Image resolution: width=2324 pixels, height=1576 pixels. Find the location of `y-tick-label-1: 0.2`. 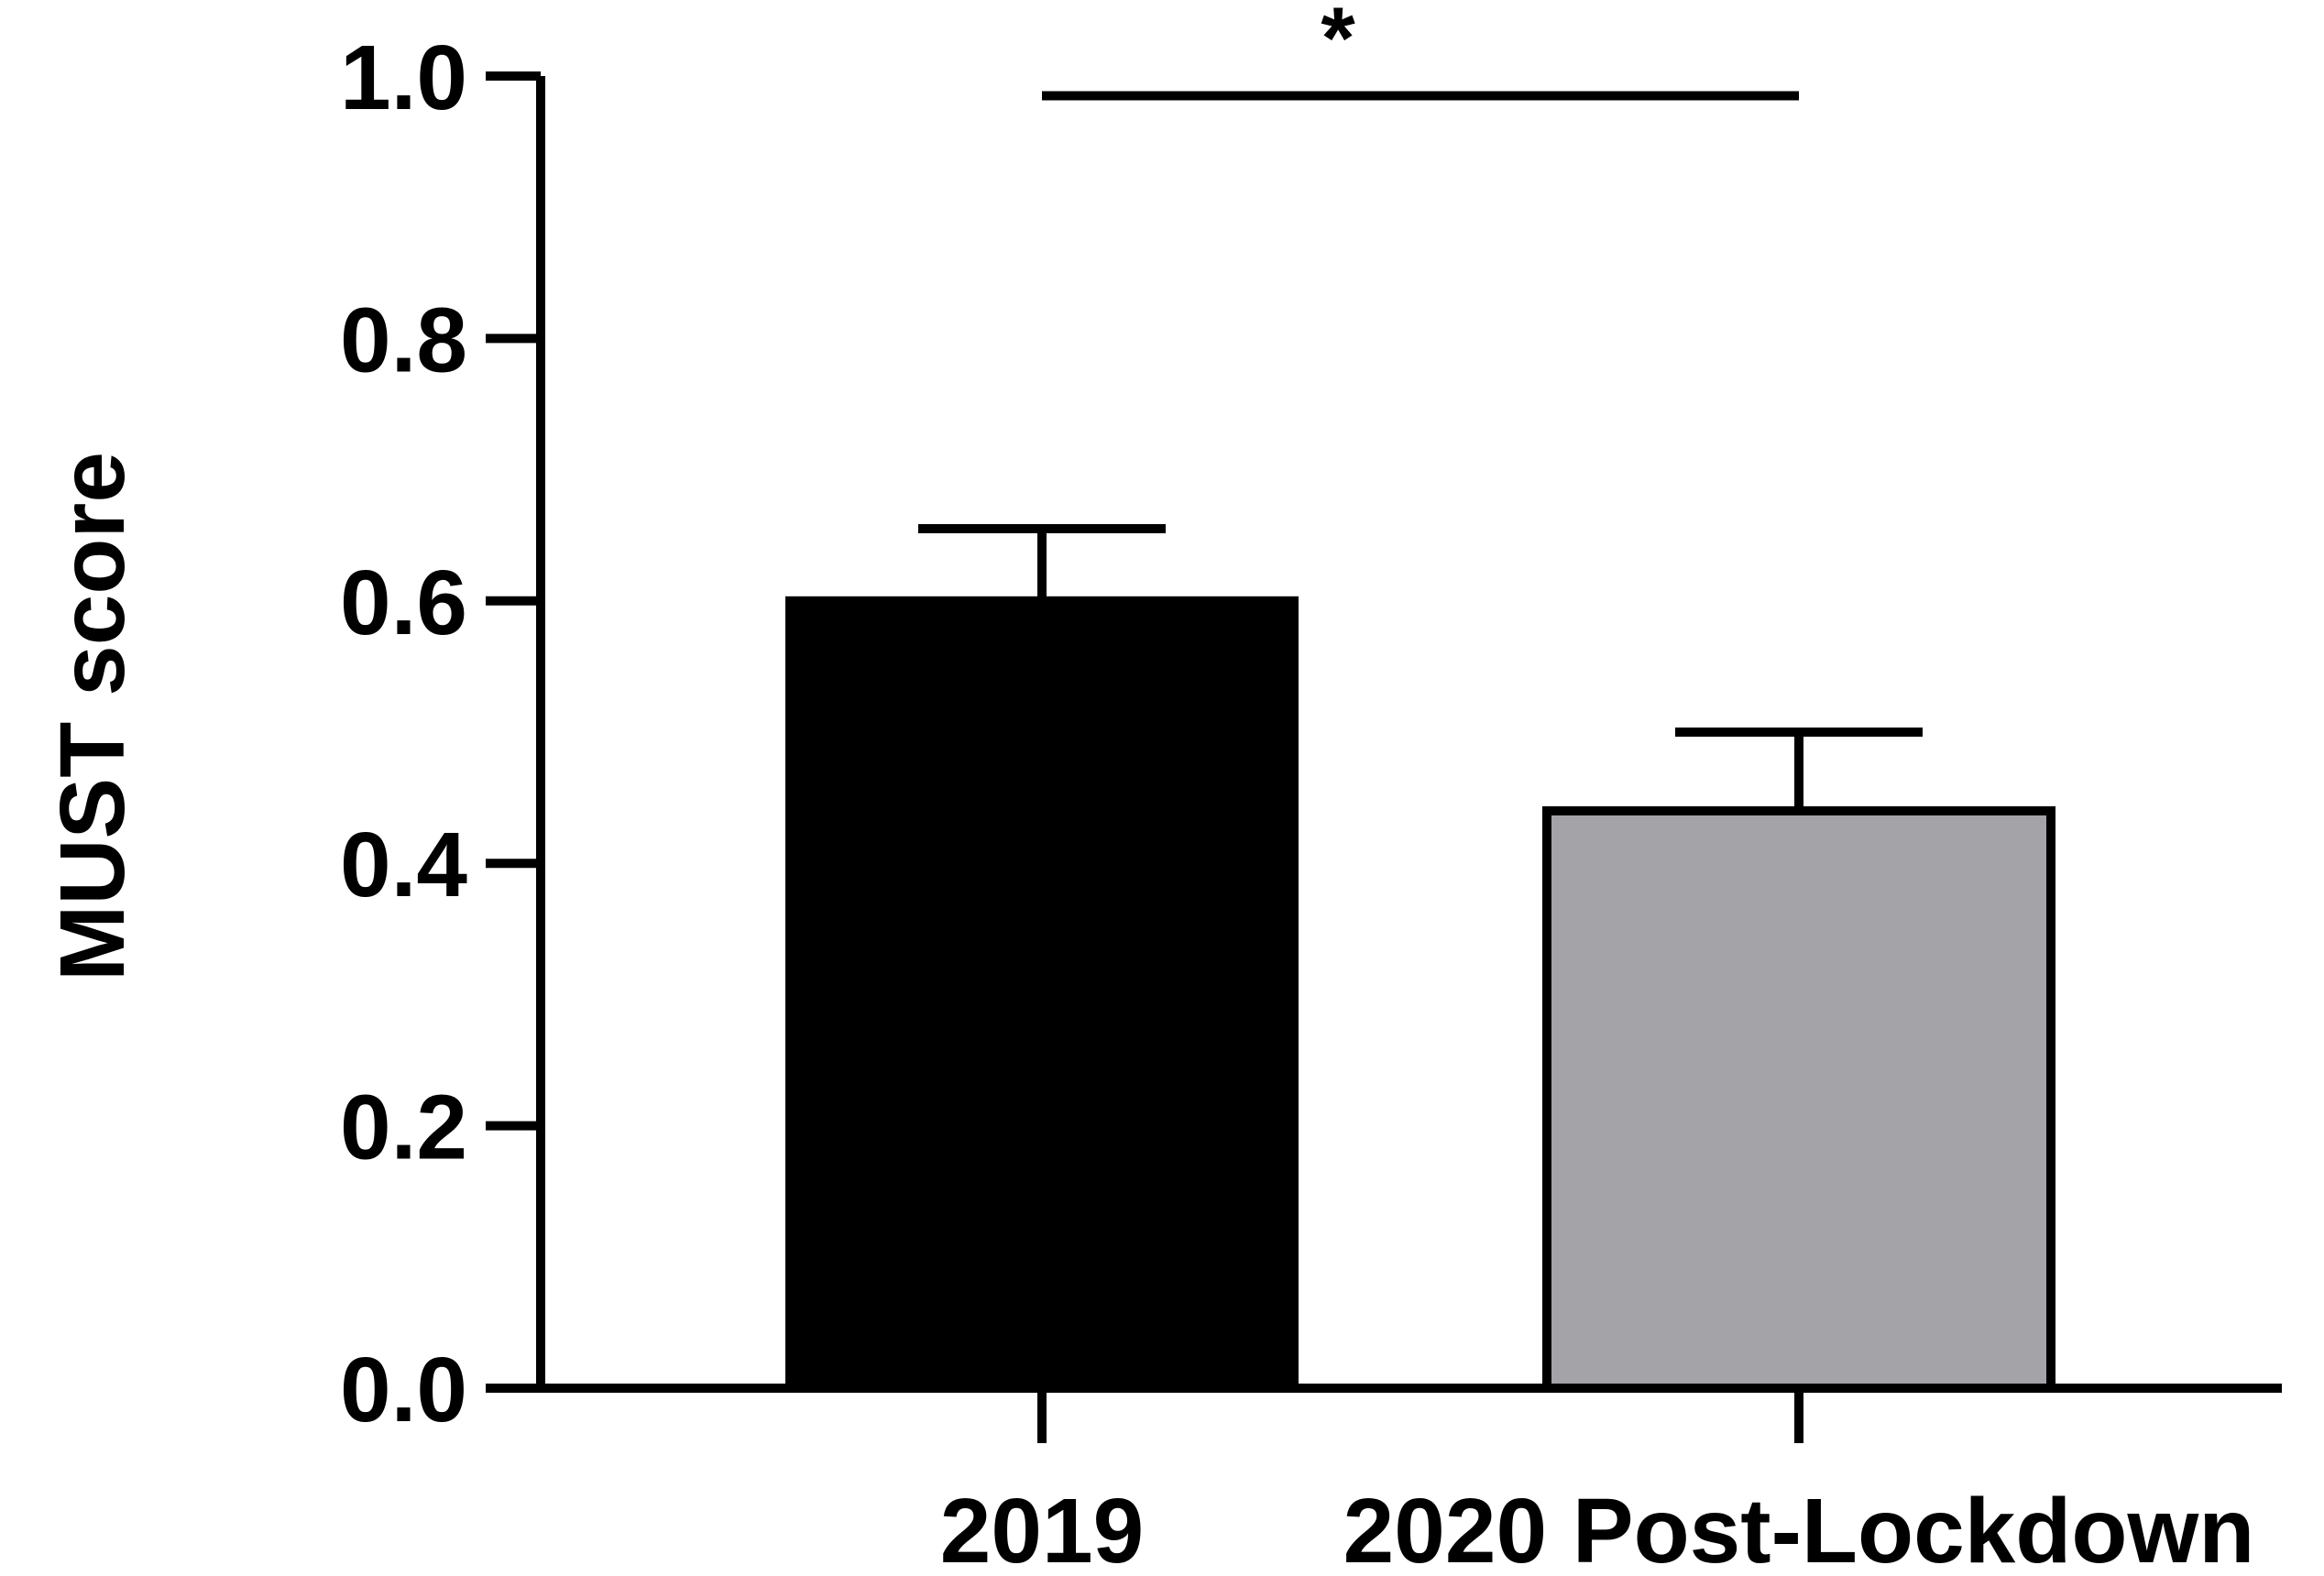

y-tick-label-1: 0.2 is located at coordinates (403, 1128).